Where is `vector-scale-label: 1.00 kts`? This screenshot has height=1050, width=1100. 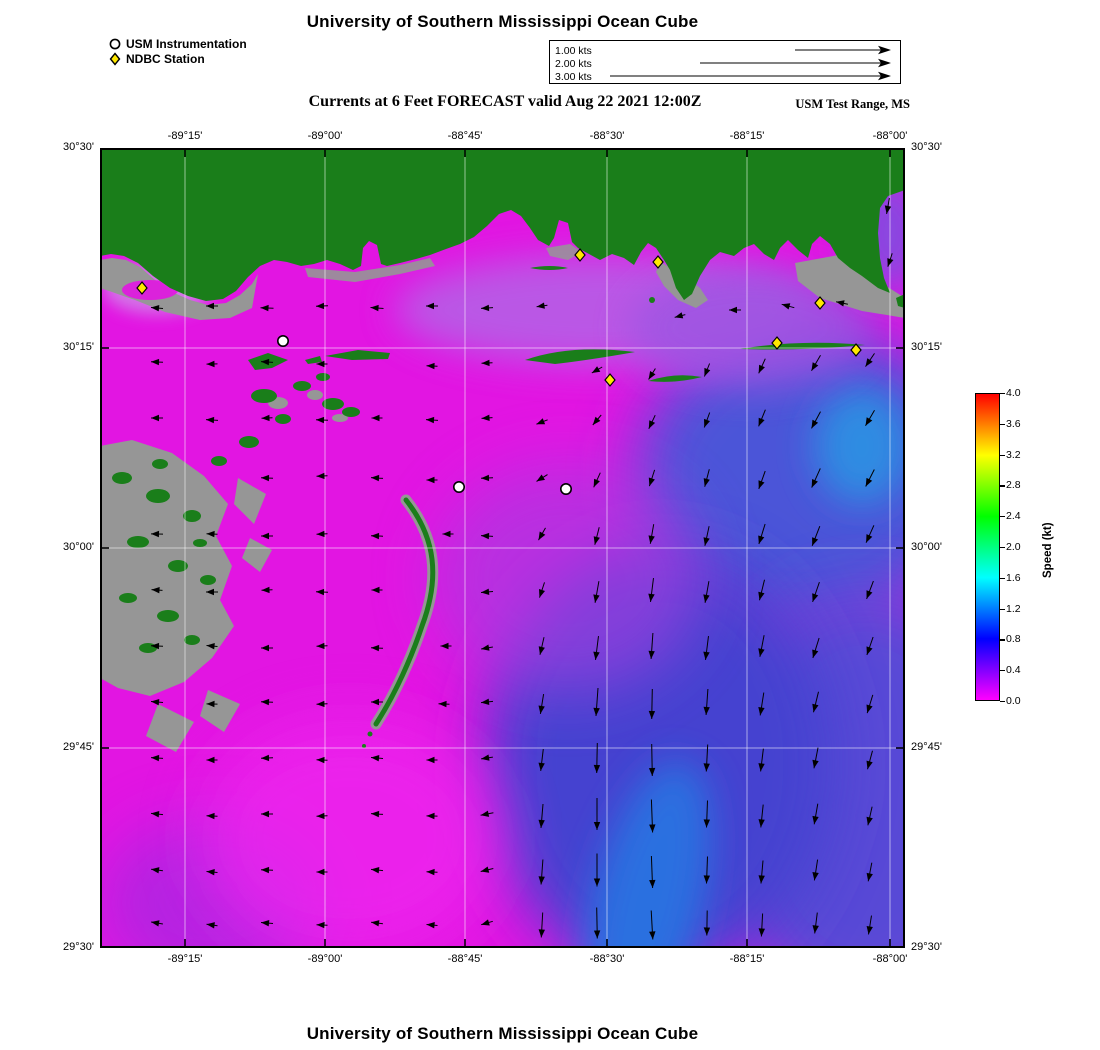
vector-scale-label: 1.00 kts is located at coordinates (573, 51).